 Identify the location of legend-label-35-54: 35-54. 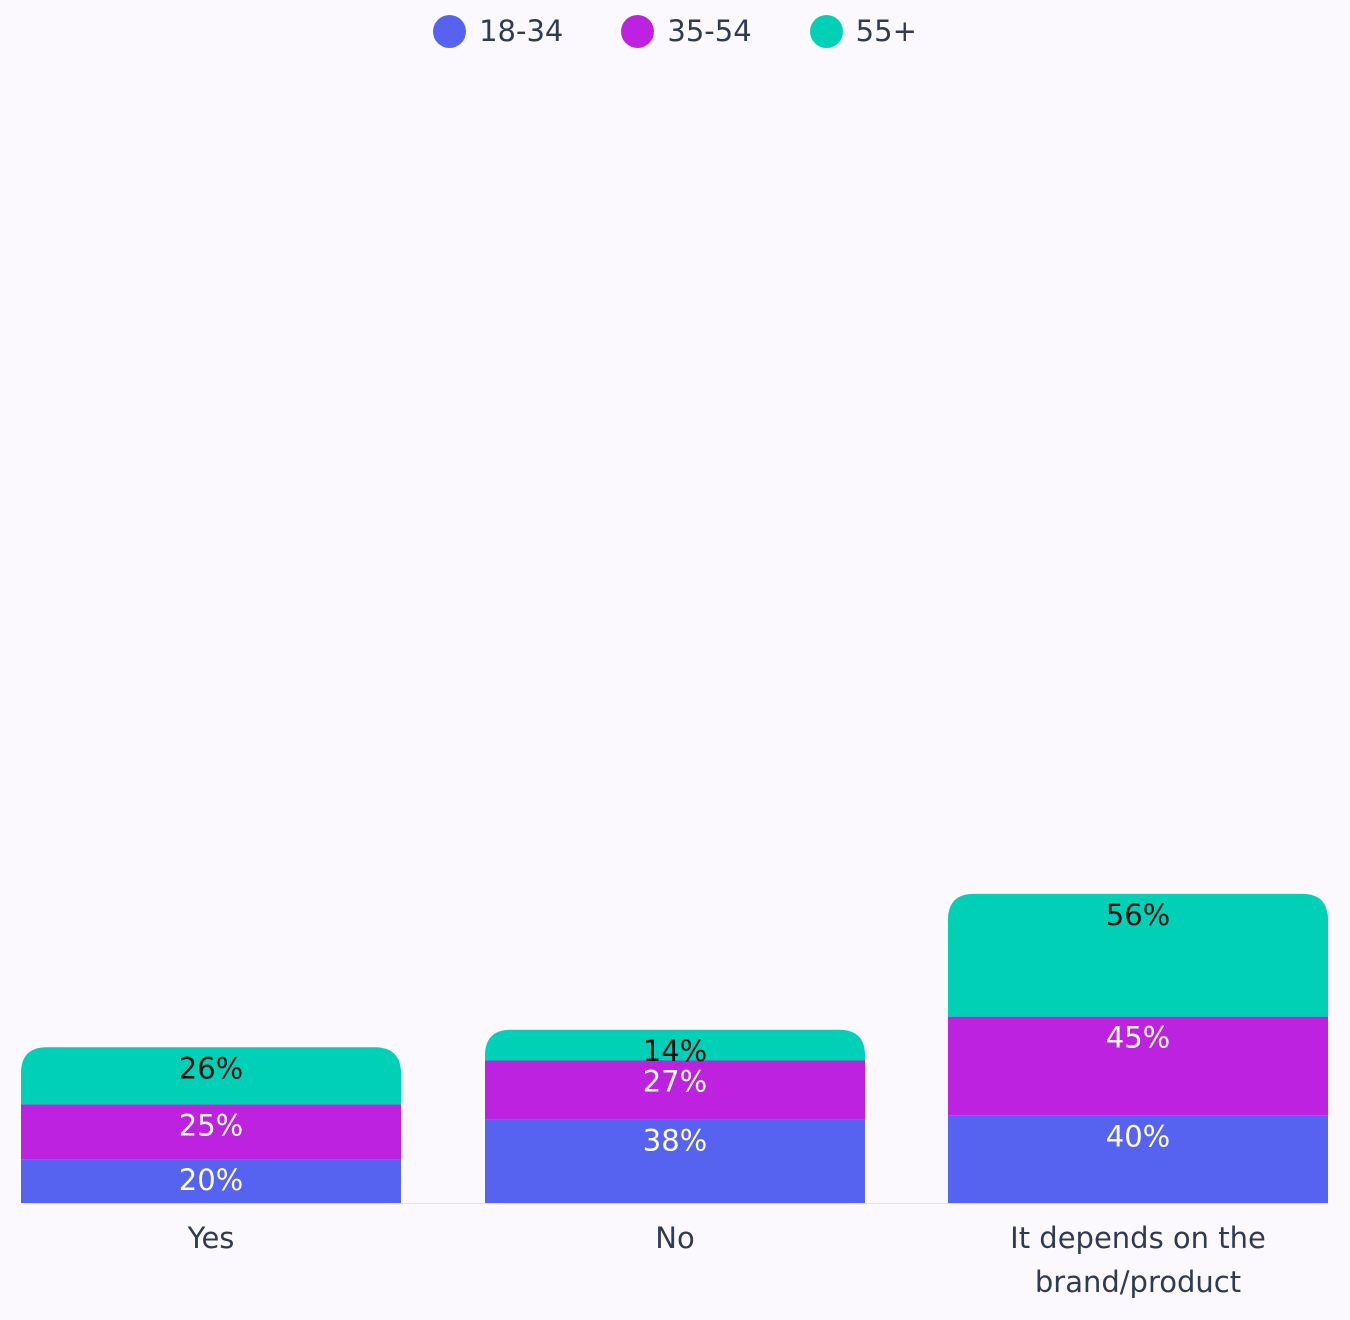
(709, 31).